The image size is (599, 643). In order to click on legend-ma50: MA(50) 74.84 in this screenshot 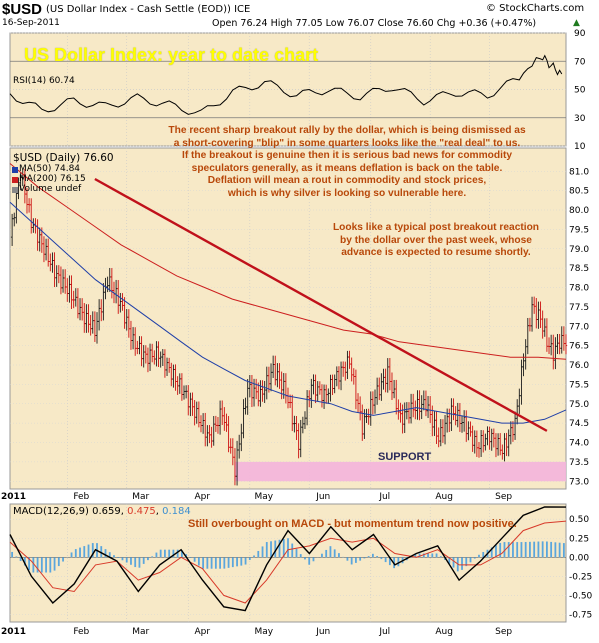, I will do `click(50, 169)`.